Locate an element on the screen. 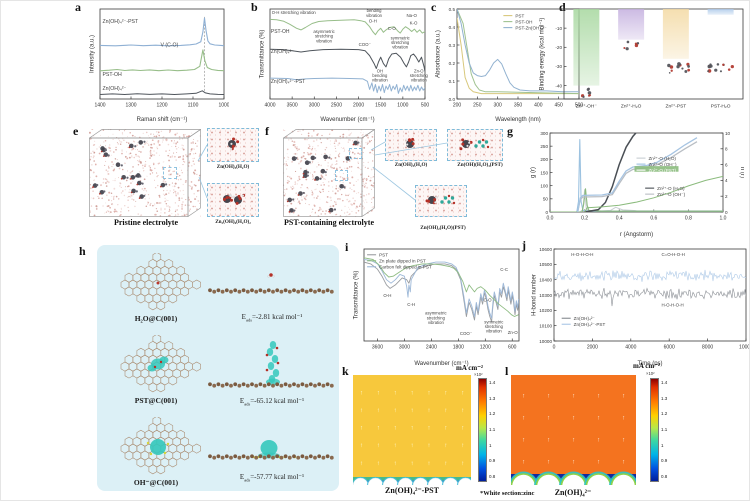  panel-letter-a: a is located at coordinates (78, 7).